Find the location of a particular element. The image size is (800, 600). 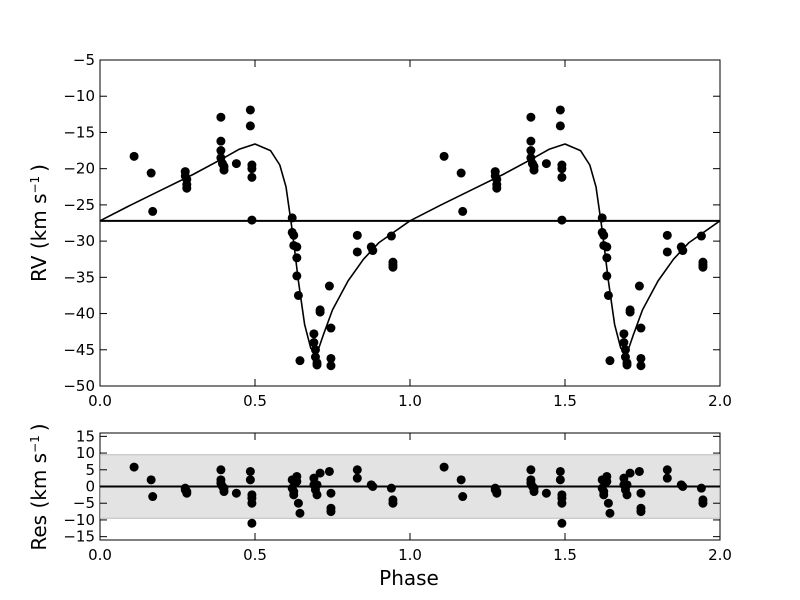

residual-y-tick-label: 15 is located at coordinates (85, 436).